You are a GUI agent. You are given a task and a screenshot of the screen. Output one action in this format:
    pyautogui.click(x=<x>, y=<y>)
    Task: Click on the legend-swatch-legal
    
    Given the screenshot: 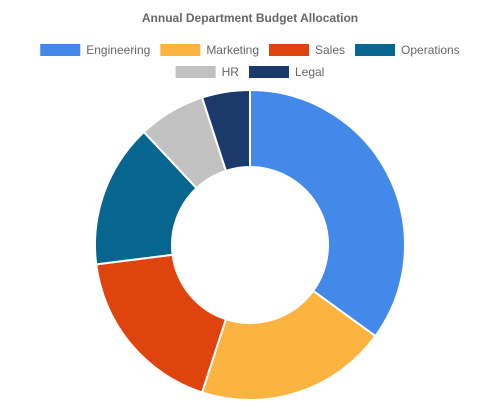 What is the action you would take?
    pyautogui.click(x=268, y=72)
    